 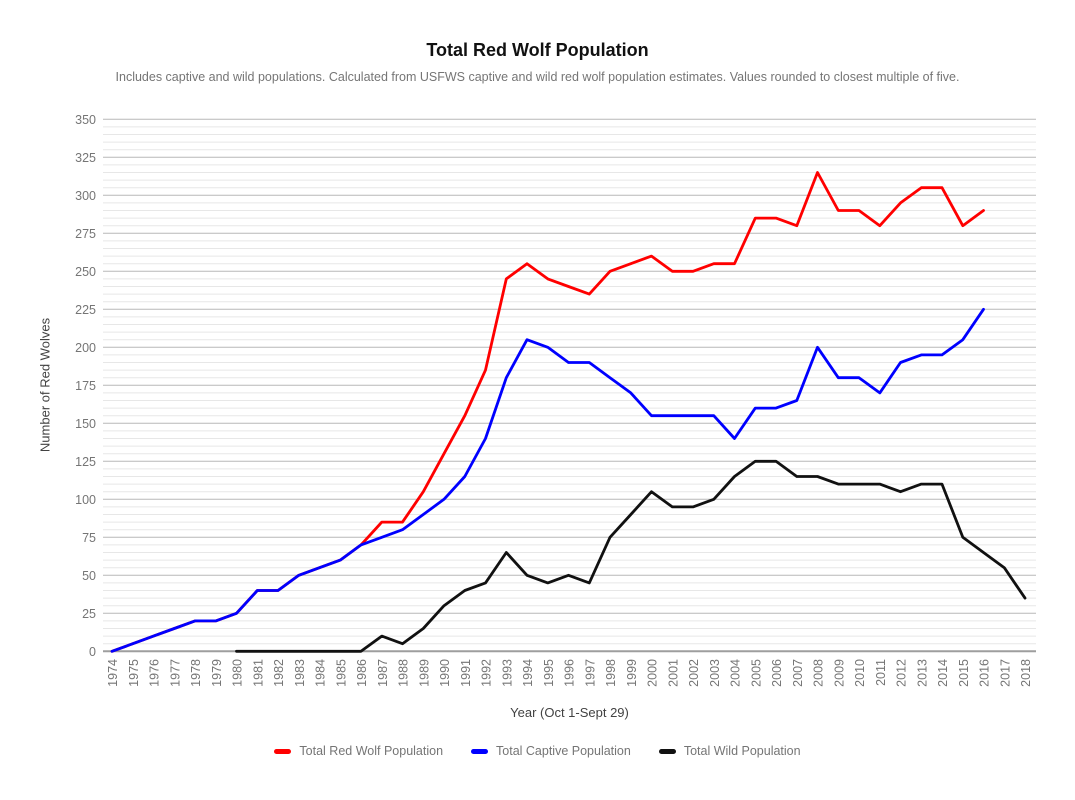 What do you see at coordinates (85, 386) in the screenshot?
I see `y-tick-label: 175` at bounding box center [85, 386].